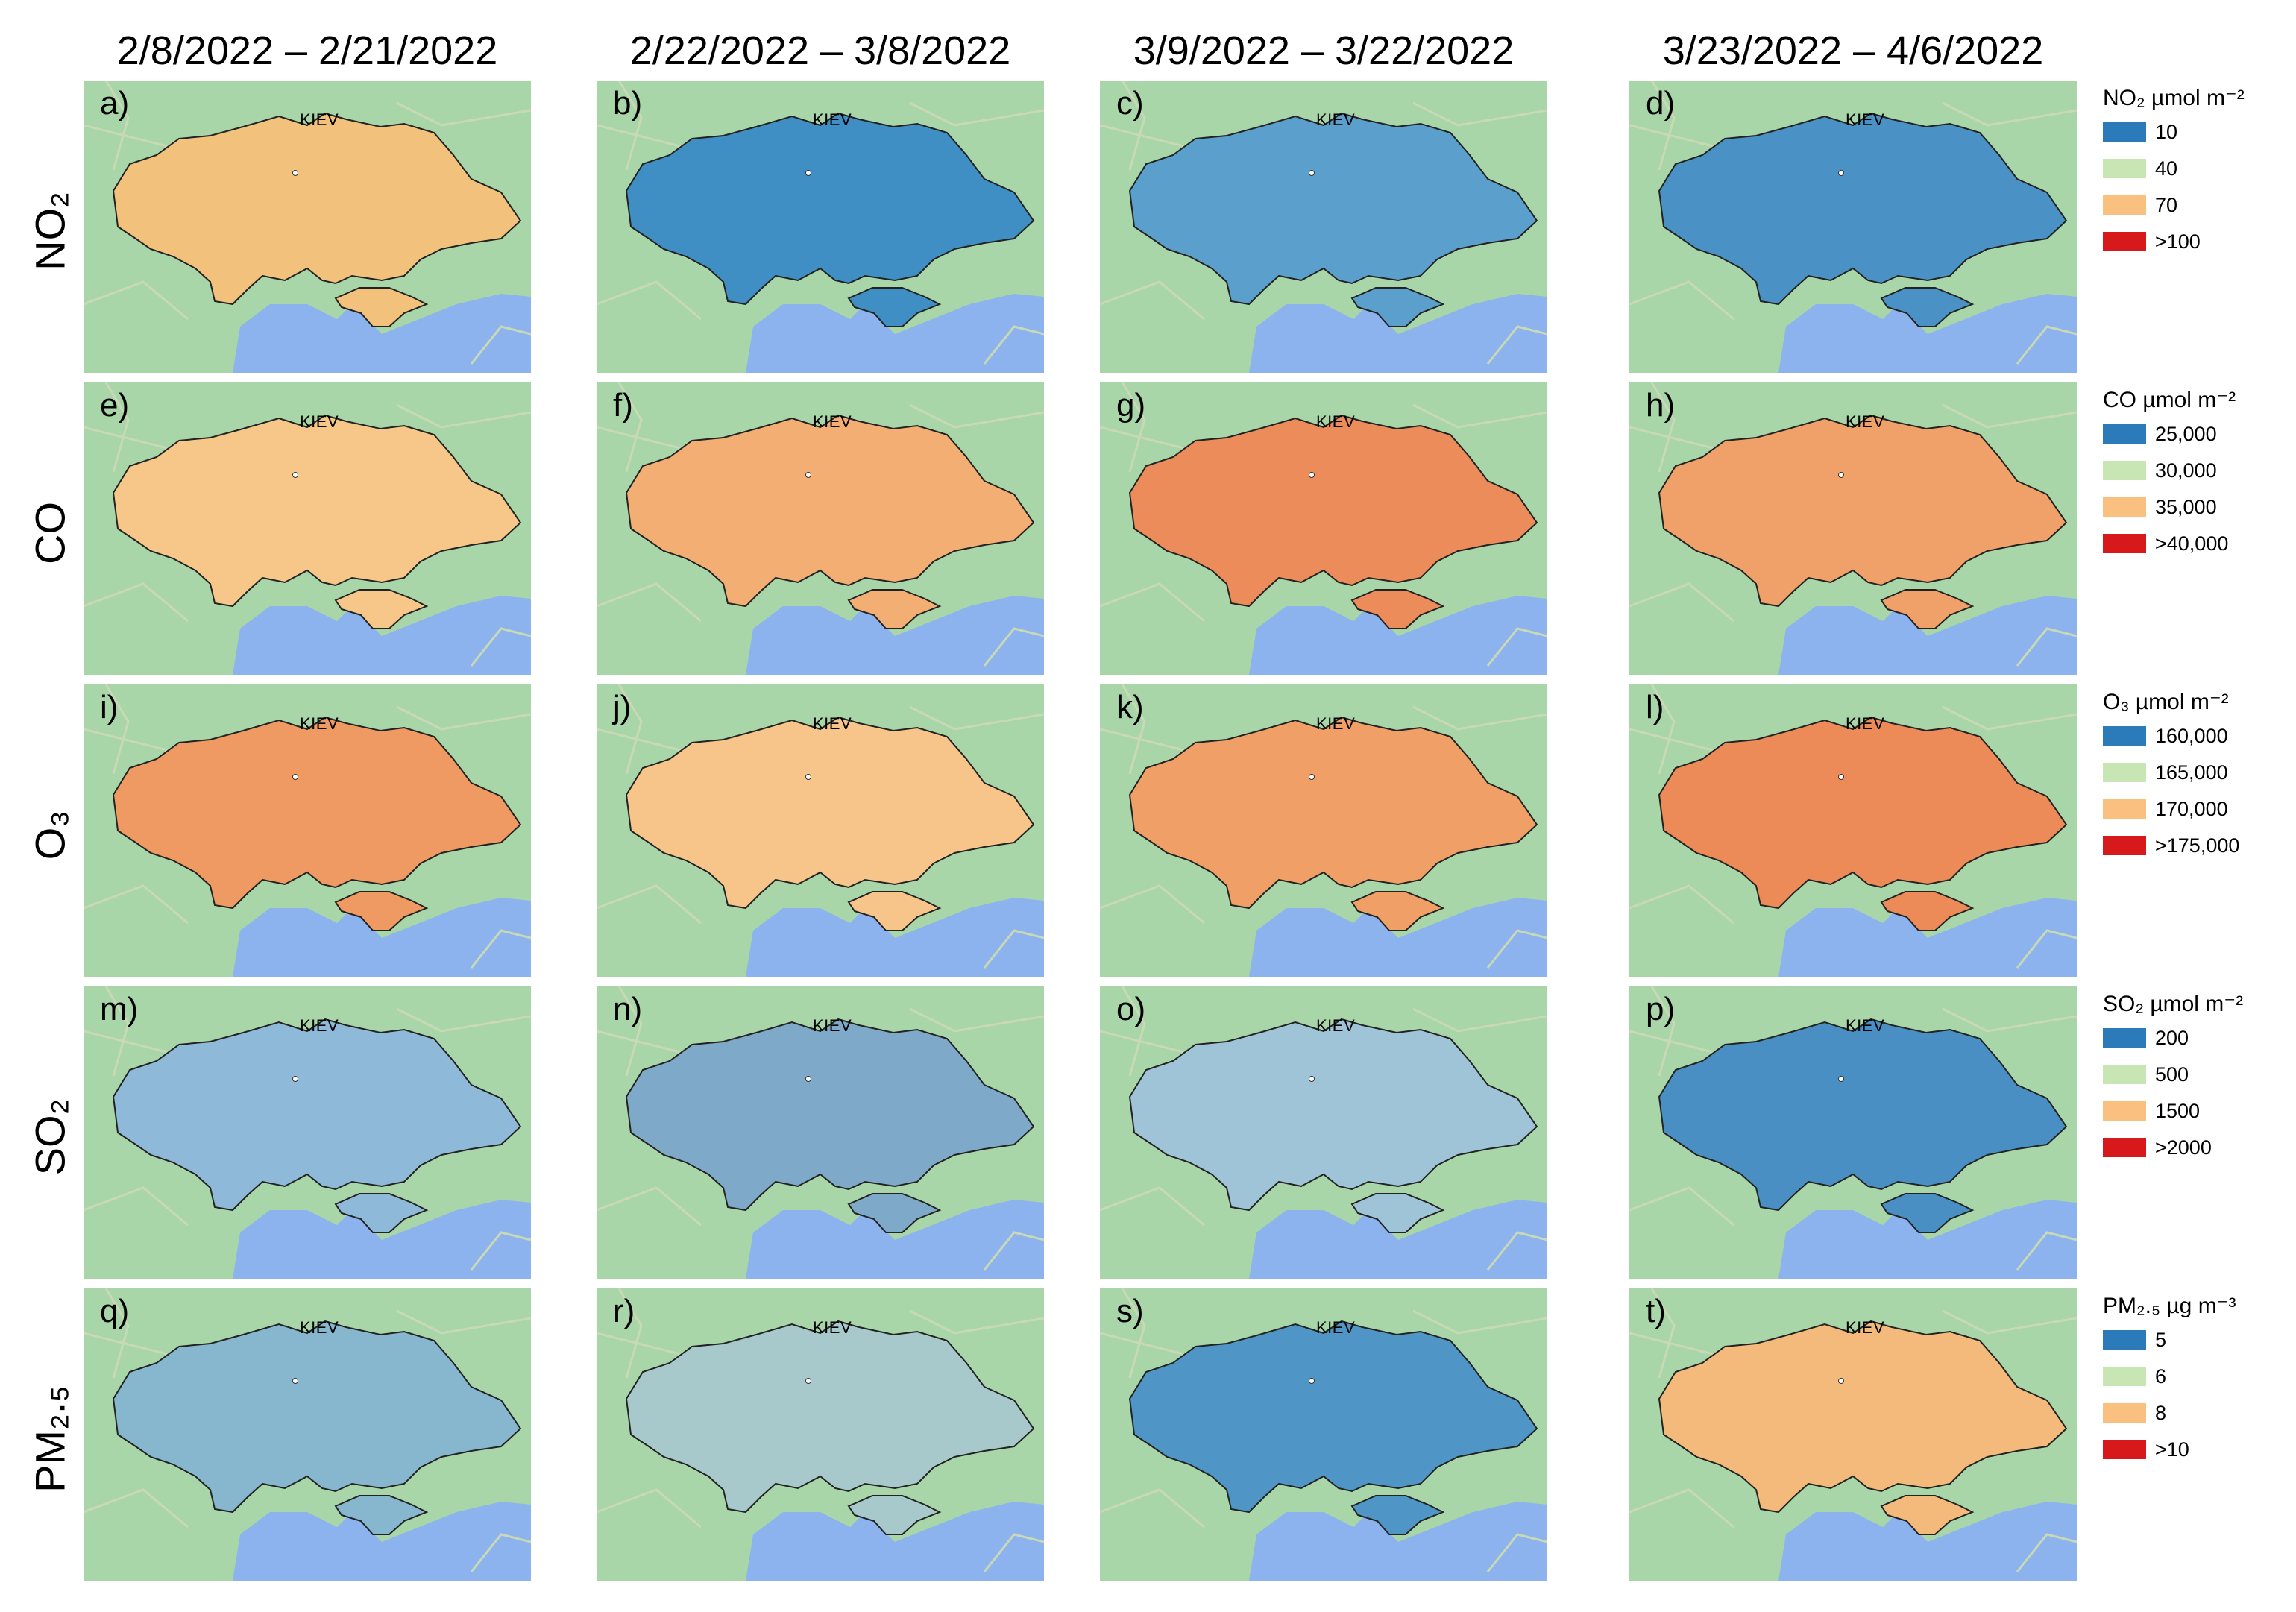  Describe the element at coordinates (308, 528) in the screenshot. I see `map-panel: e) KIEV` at that location.